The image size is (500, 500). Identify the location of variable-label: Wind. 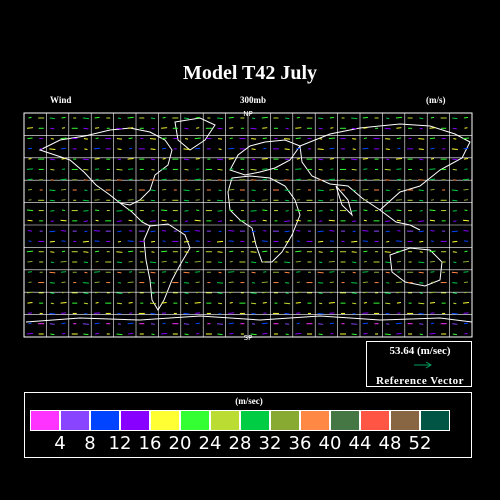
(61, 100).